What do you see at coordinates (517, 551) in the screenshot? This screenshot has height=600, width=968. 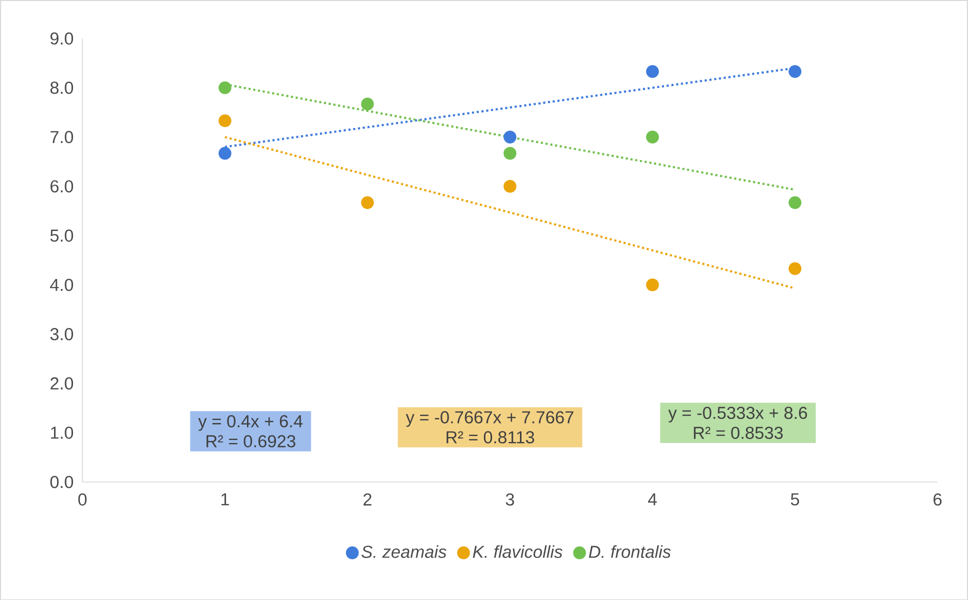 I see `legend-label: K. flavicollis` at bounding box center [517, 551].